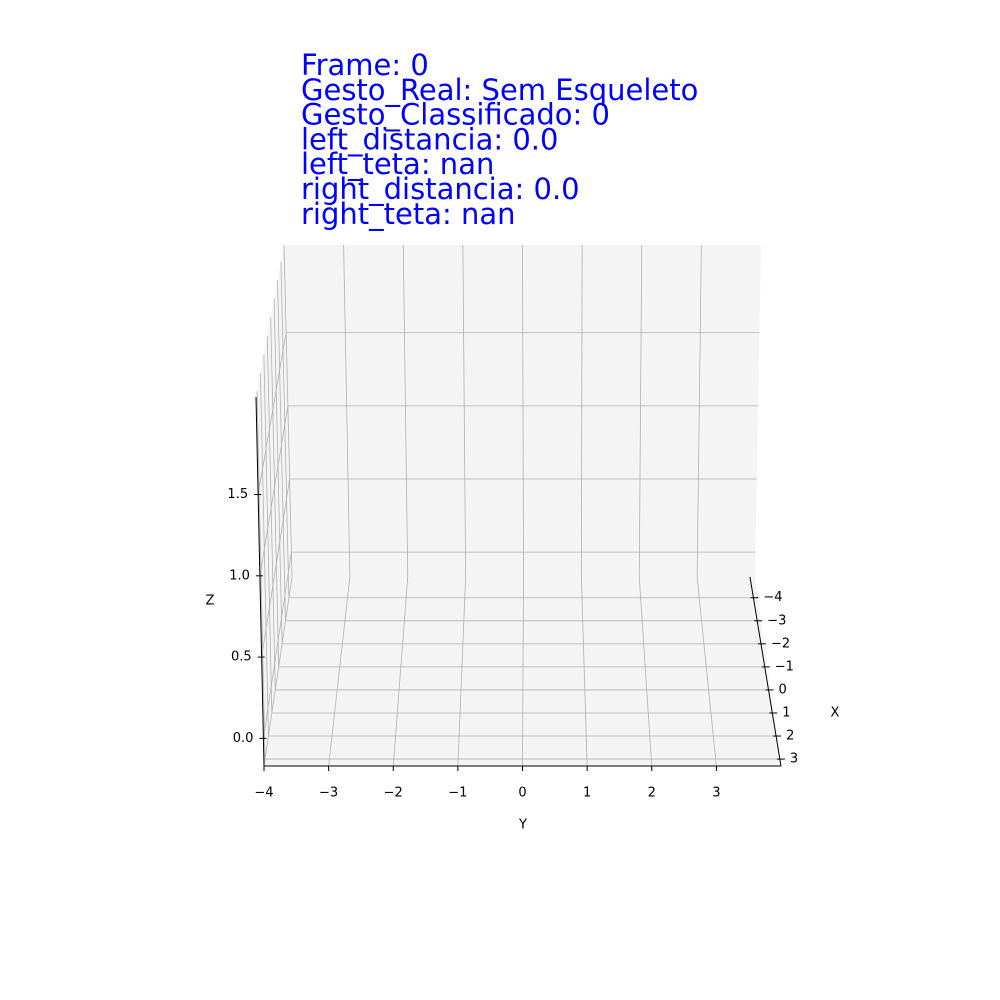  I want to click on x-tick-label: −4, so click(772, 597).